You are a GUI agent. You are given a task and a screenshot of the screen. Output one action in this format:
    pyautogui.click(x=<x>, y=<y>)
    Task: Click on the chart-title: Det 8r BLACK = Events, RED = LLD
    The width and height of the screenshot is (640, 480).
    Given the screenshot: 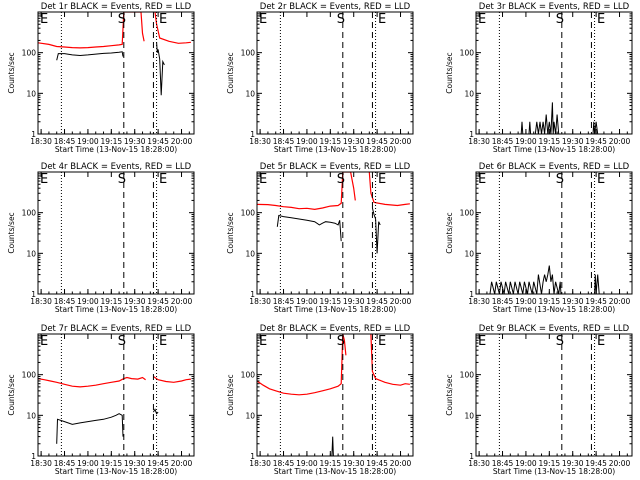 What is the action you would take?
    pyautogui.click(x=335, y=329)
    